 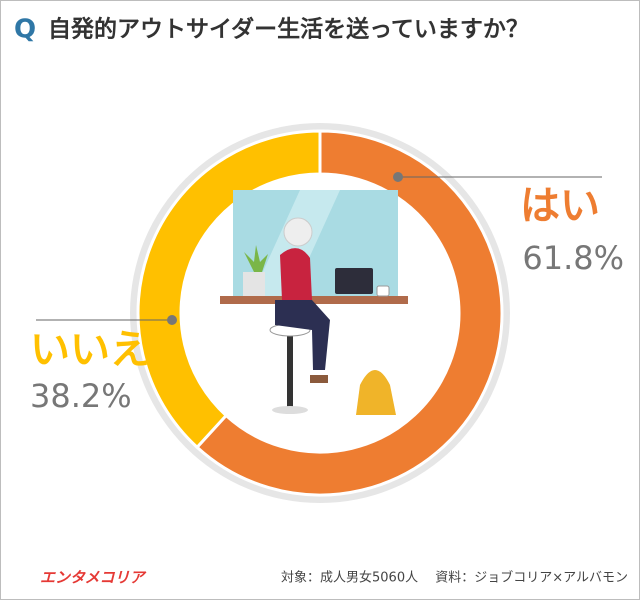 I want to click on pot, so click(x=254, y=284).